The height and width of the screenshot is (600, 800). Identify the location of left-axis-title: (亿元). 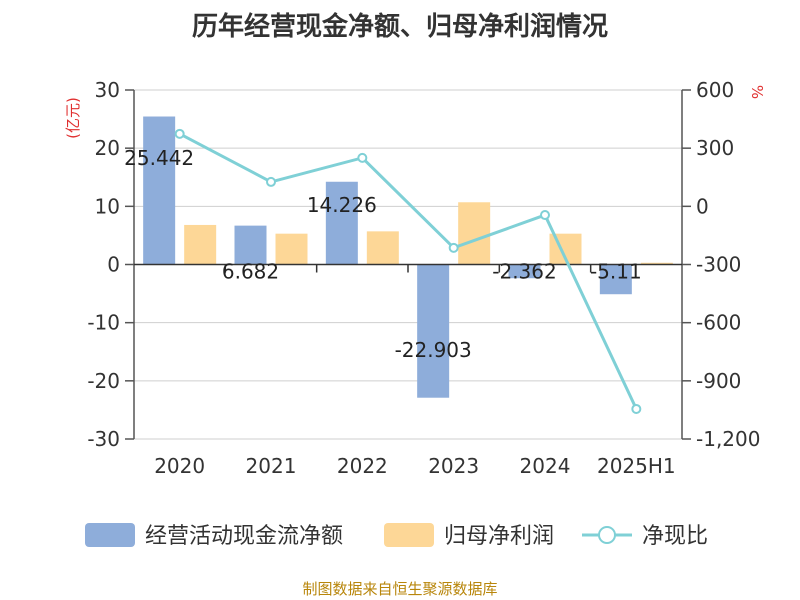
(73, 118).